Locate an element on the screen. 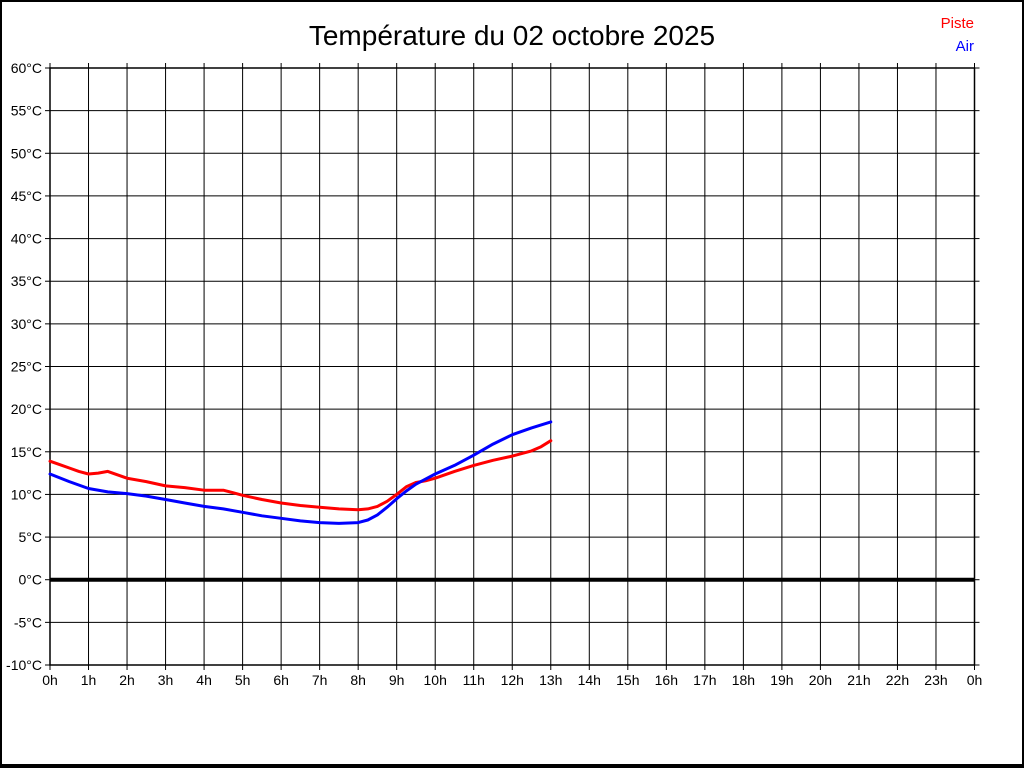 The image size is (1024, 773). x-tick-label: 15h is located at coordinates (627, 680).